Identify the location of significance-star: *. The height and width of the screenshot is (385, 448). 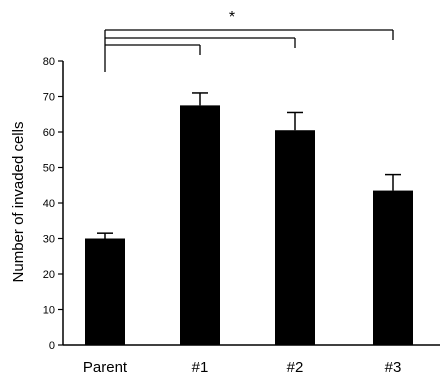
(232, 17).